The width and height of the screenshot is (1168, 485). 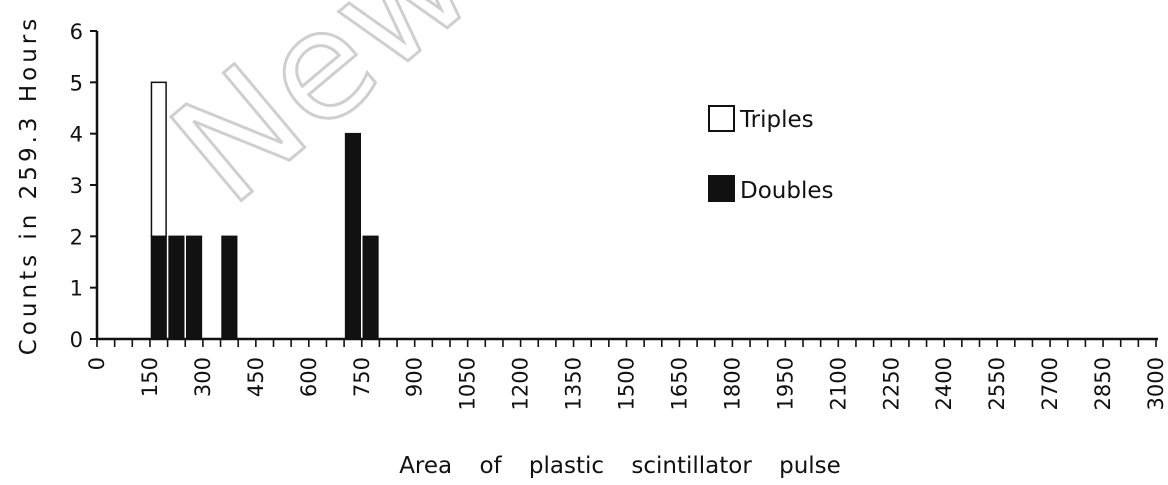 What do you see at coordinates (76, 237) in the screenshot?
I see `y-tick-label: 2` at bounding box center [76, 237].